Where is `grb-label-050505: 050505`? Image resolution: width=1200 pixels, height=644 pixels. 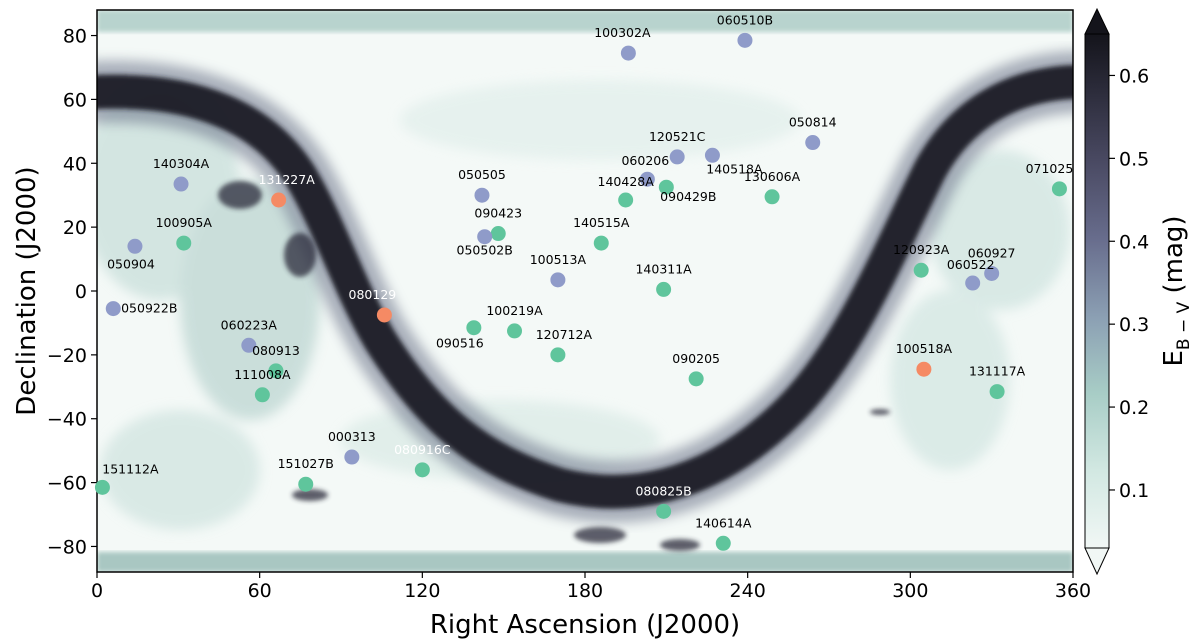 grb-label-050505: 050505 is located at coordinates (482, 174).